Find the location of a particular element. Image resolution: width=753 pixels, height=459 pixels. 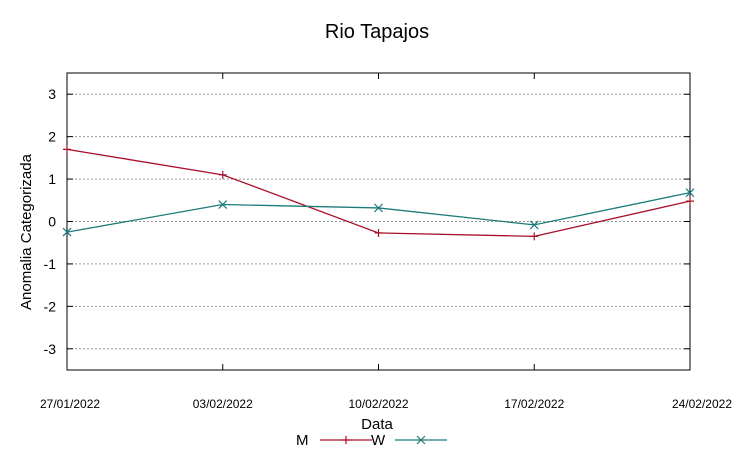

y-tick-label: 1 is located at coordinates (52, 179).